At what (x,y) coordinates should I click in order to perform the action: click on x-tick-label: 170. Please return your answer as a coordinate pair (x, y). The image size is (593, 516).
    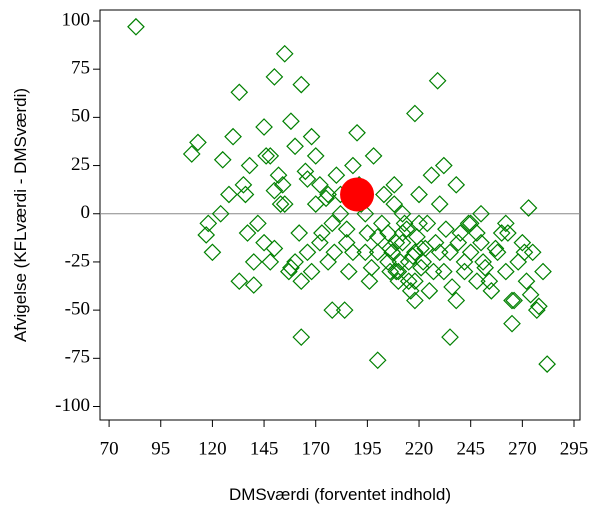
    Looking at the image, I should click on (315, 448).